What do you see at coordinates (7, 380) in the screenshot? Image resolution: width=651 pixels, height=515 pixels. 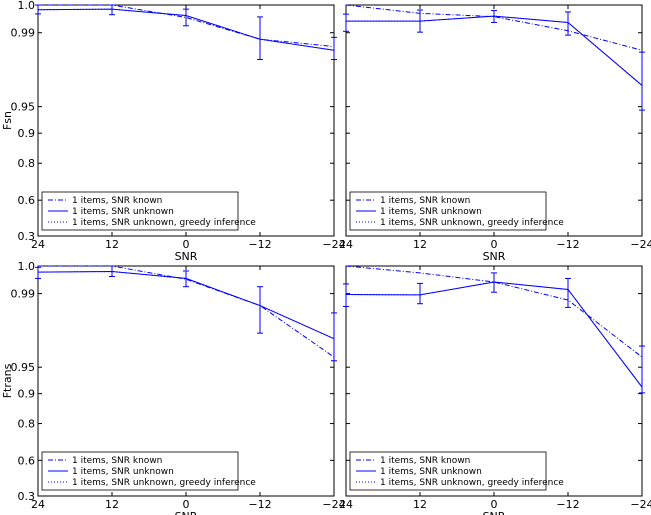 I see `y-axis-title: Ftrans` at bounding box center [7, 380].